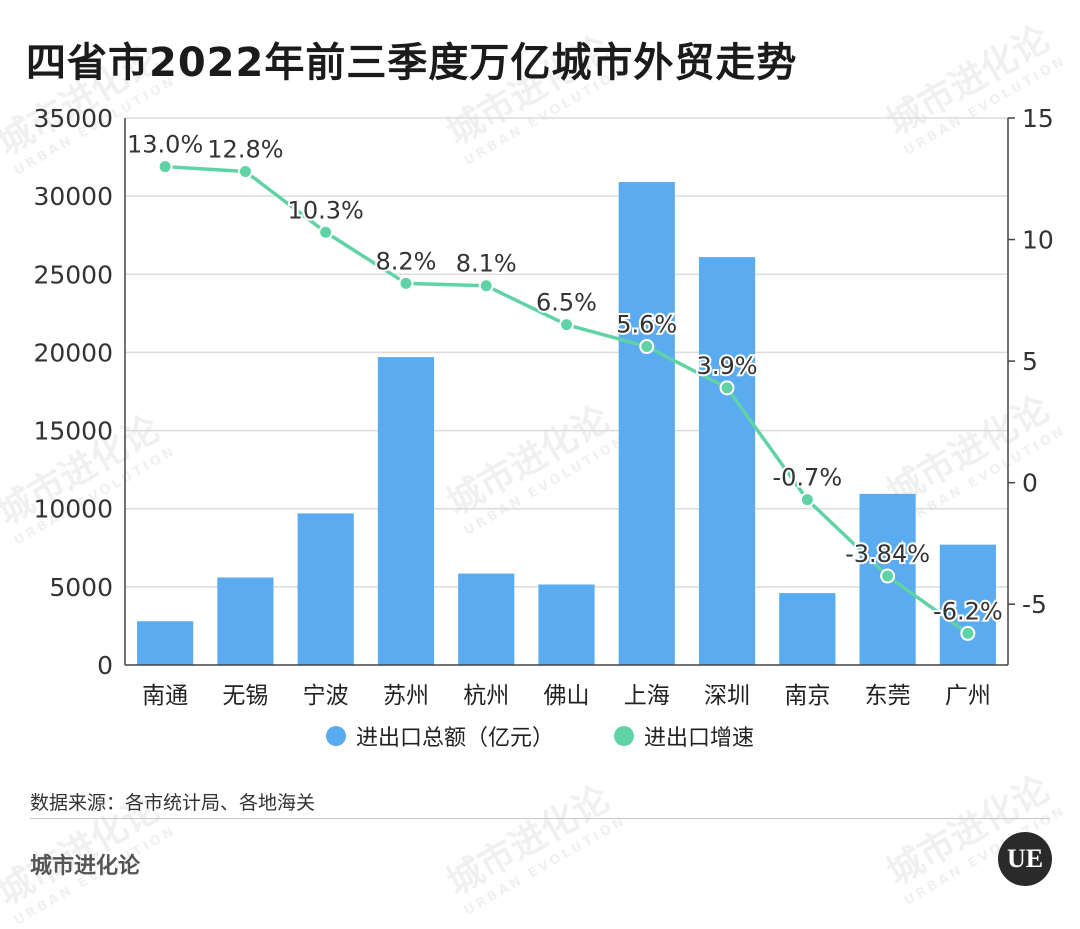  What do you see at coordinates (1034, 604) in the screenshot?
I see `y-right-tick-label: -5` at bounding box center [1034, 604].